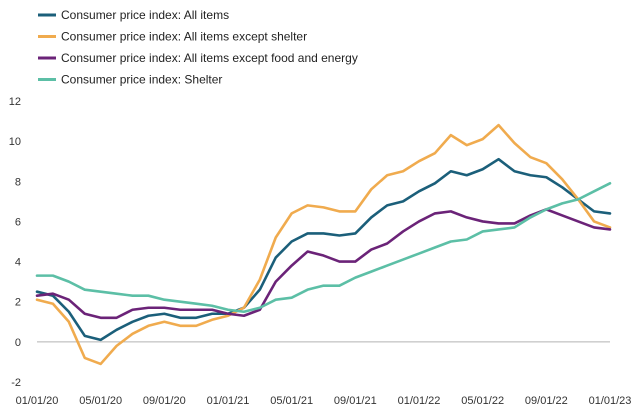  Describe the element at coordinates (546, 401) in the screenshot. I see `x-tick-label: 09/01/22` at that location.